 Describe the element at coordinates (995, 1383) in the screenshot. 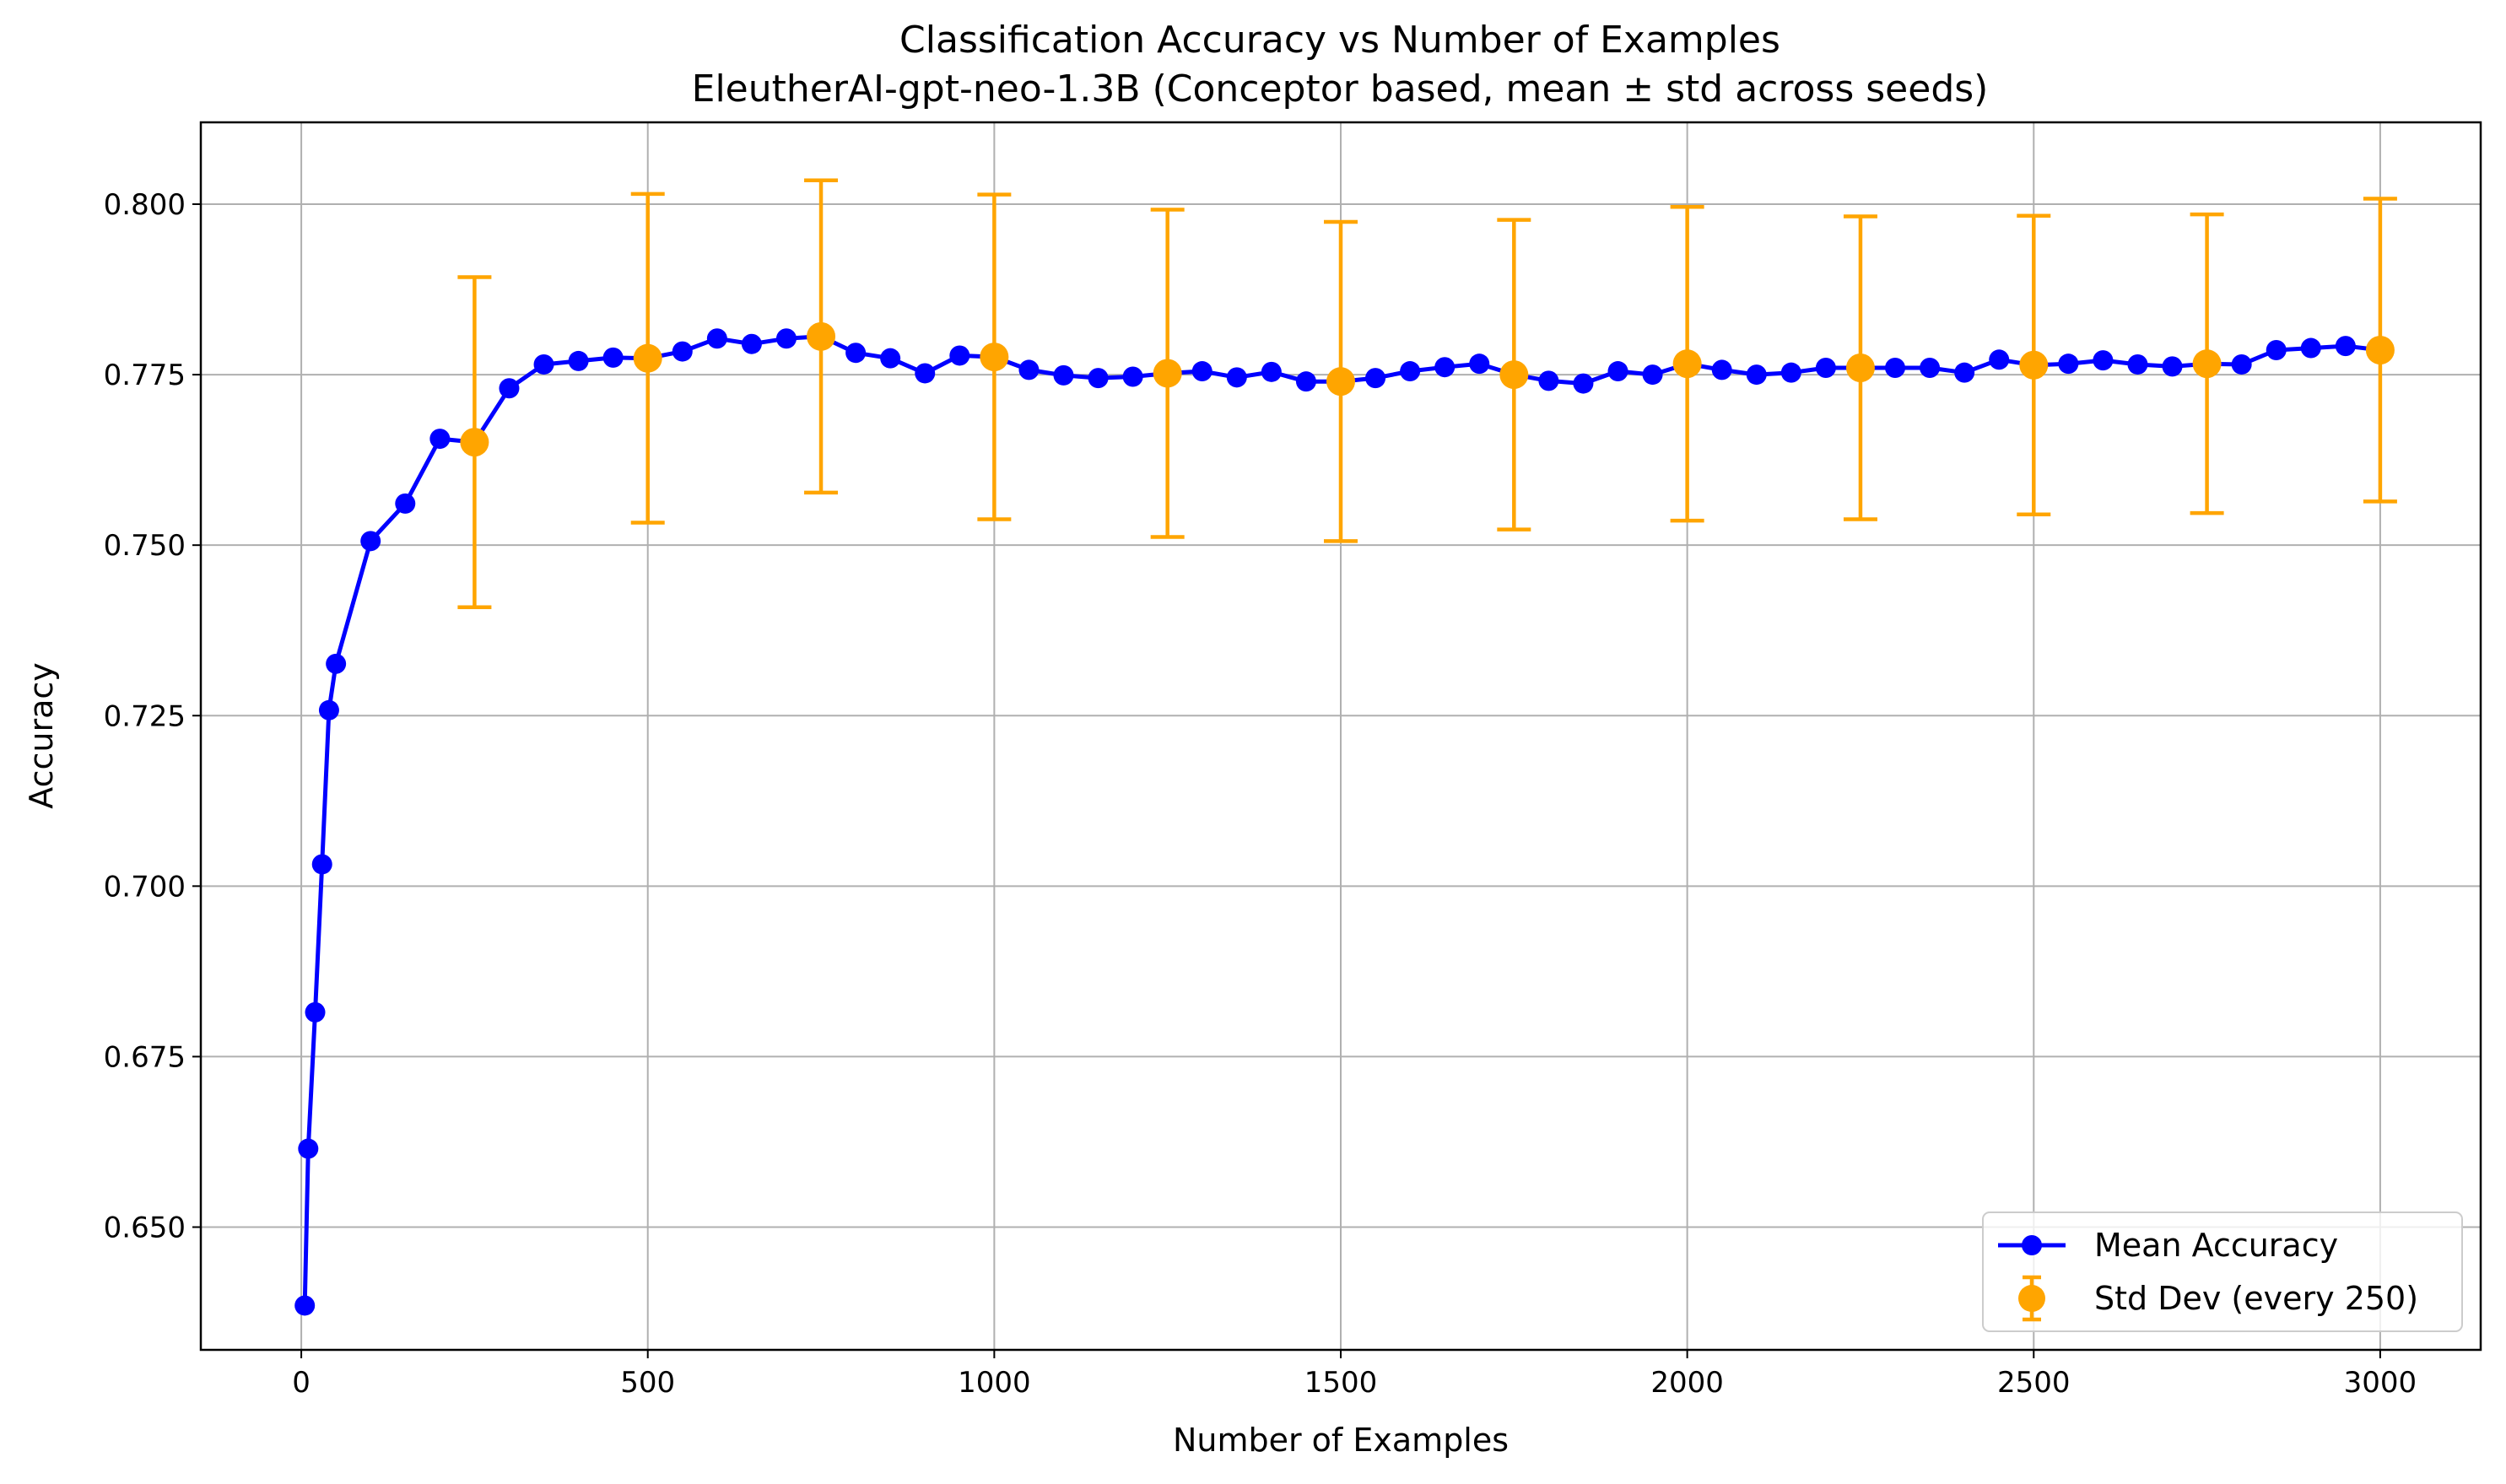

I see `x-tick-label: 1000` at that location.